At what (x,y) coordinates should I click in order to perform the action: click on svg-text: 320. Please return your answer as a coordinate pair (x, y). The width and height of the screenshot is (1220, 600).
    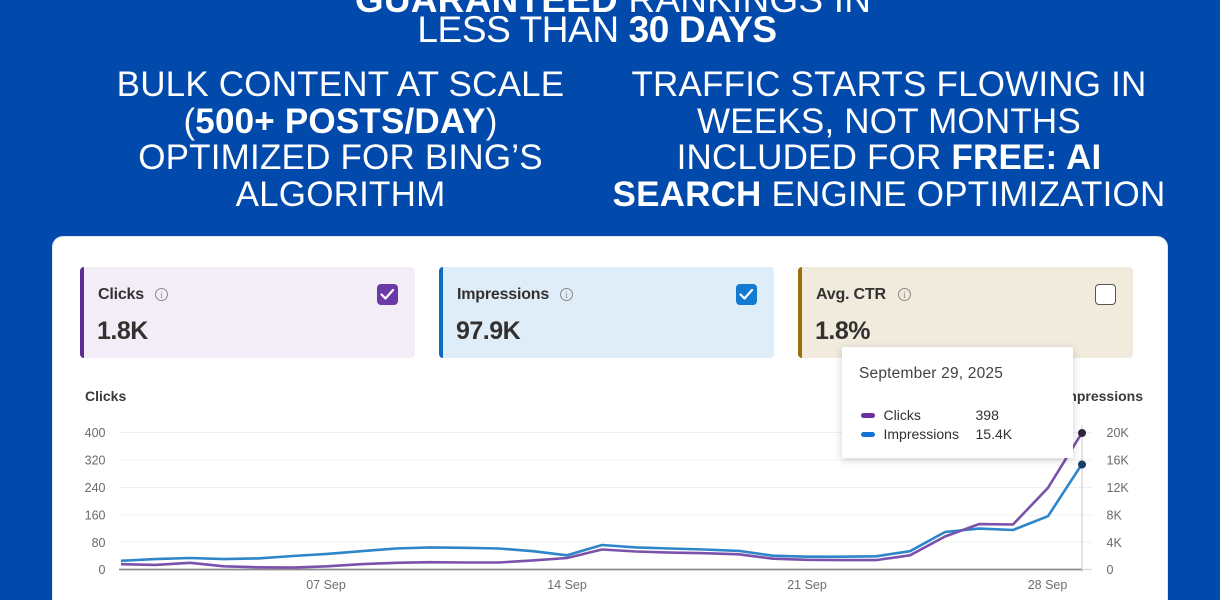
    Looking at the image, I should click on (95, 461).